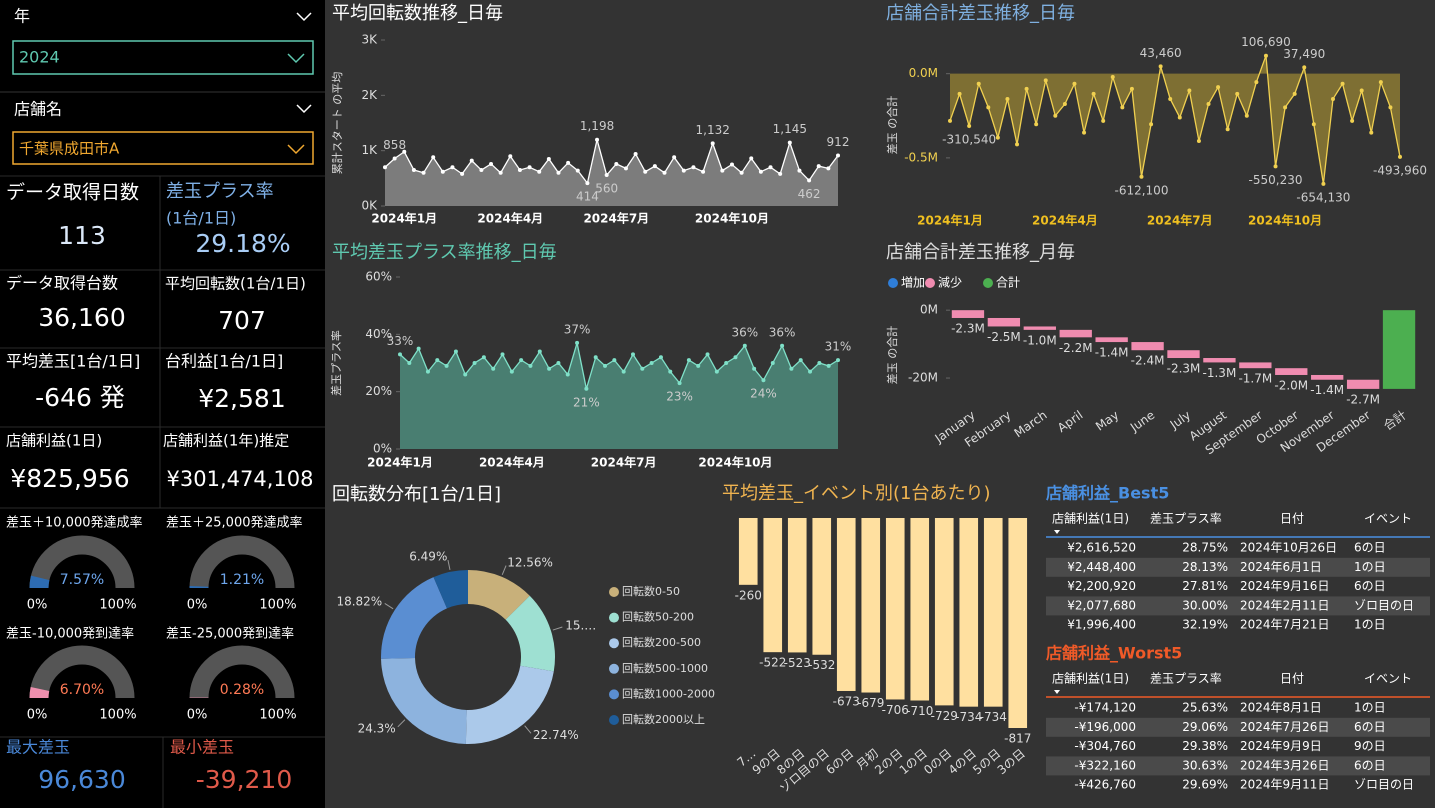  What do you see at coordinates (1388, 519) in the screenshot?
I see `column-header: イベント` at bounding box center [1388, 519].